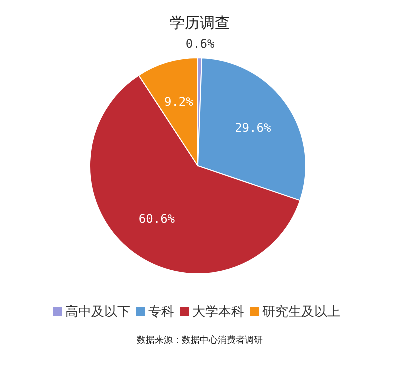  What do you see at coordinates (98, 312) in the screenshot?
I see `legend-label: 高中及以下` at bounding box center [98, 312].